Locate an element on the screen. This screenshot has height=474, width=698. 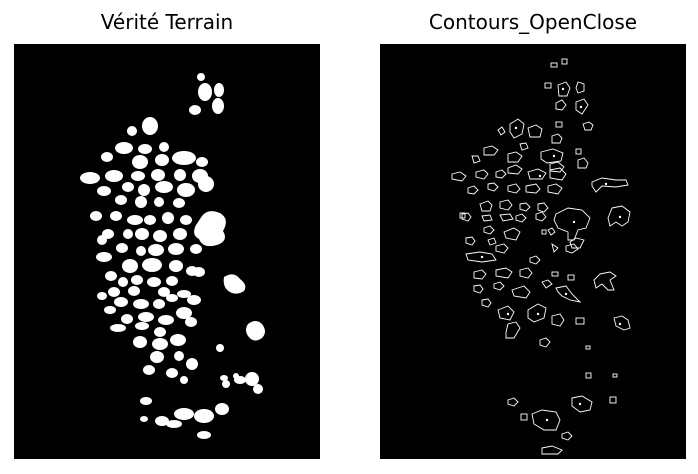
contours-title: Contours_OpenClose is located at coordinates (533, 22).